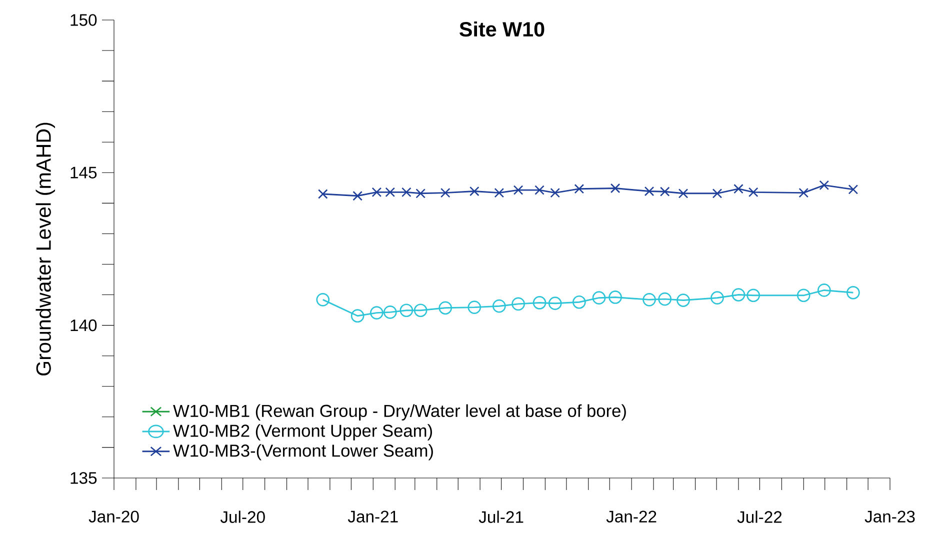  What do you see at coordinates (631, 516) in the screenshot?
I see `x-tick-label: Jan-22` at bounding box center [631, 516].